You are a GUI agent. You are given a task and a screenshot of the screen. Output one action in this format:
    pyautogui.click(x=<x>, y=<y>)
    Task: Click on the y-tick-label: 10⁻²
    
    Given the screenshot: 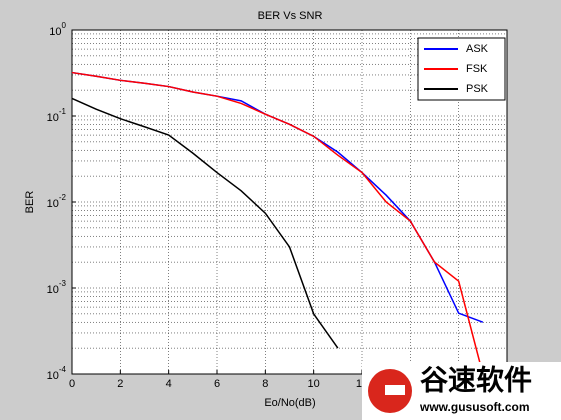 What is the action you would take?
    pyautogui.click(x=57, y=201)
    